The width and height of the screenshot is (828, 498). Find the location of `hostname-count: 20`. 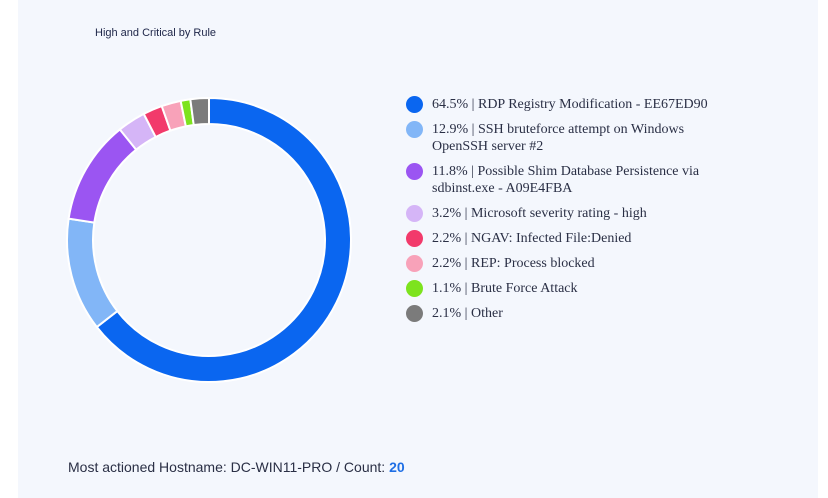

hostname-count: 20 is located at coordinates (397, 467).